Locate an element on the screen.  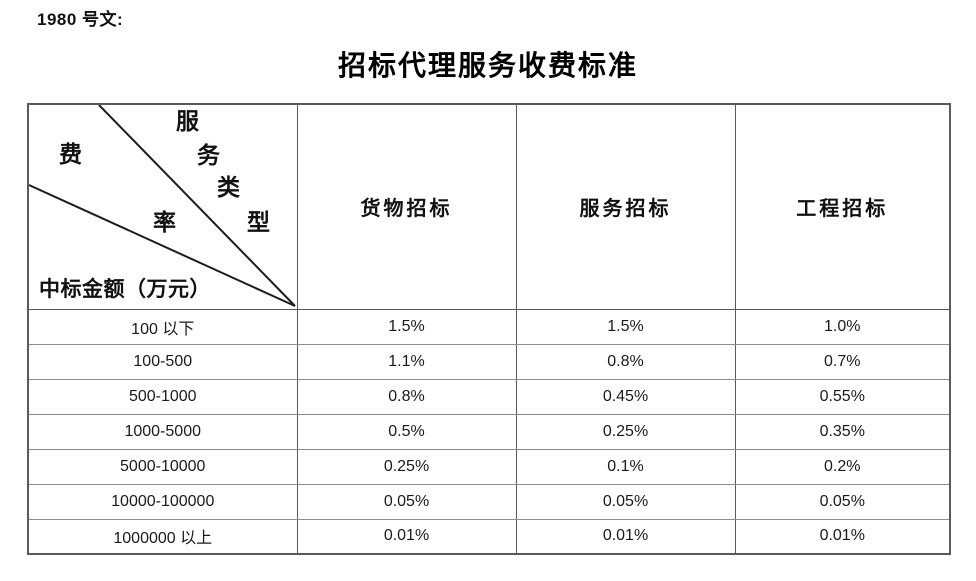
table-row: 1000-5000 0.5% 0.25% 0.35% is located at coordinates (489, 431).